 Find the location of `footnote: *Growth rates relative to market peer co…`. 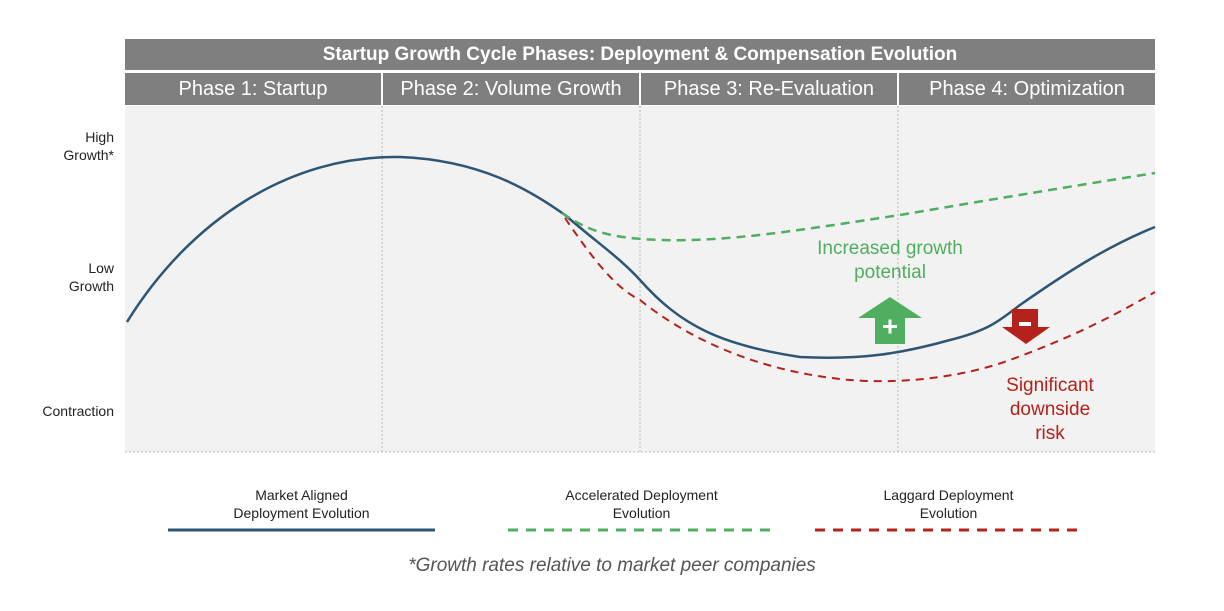

footnote: *Growth rates relative to market peer co… is located at coordinates (612, 565).